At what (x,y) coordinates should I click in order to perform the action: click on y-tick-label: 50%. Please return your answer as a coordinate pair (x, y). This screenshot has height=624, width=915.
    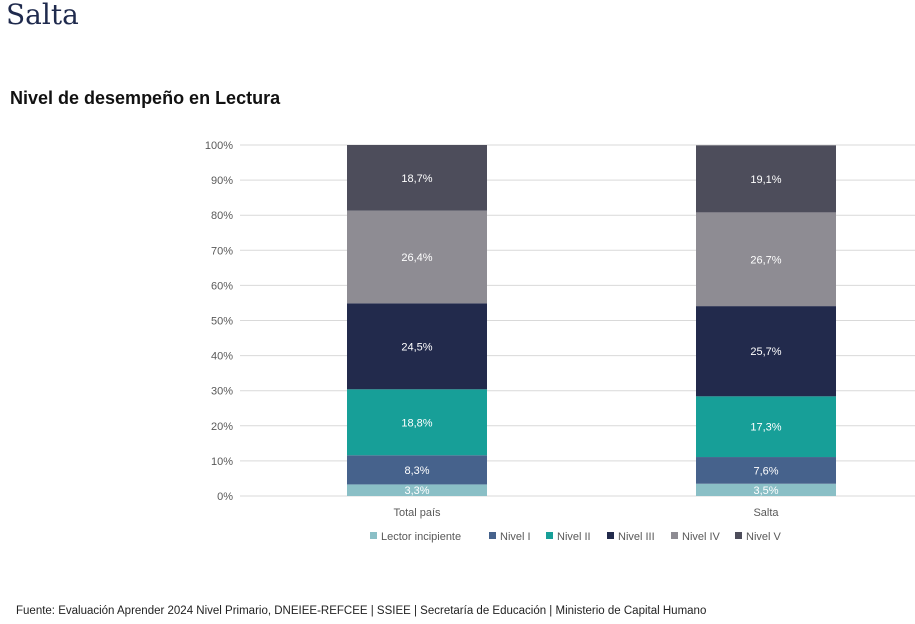
    Looking at the image, I should click on (222, 322).